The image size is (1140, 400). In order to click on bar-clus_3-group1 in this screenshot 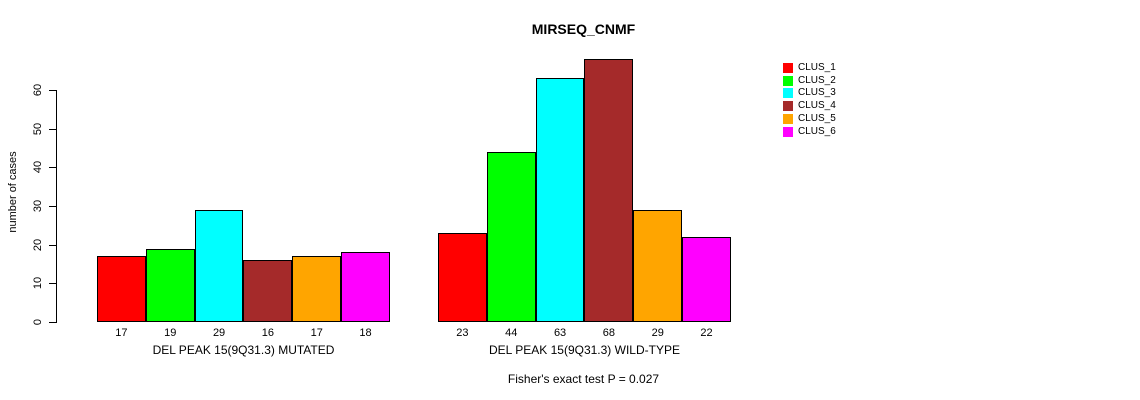, I will do `click(219, 265)`.